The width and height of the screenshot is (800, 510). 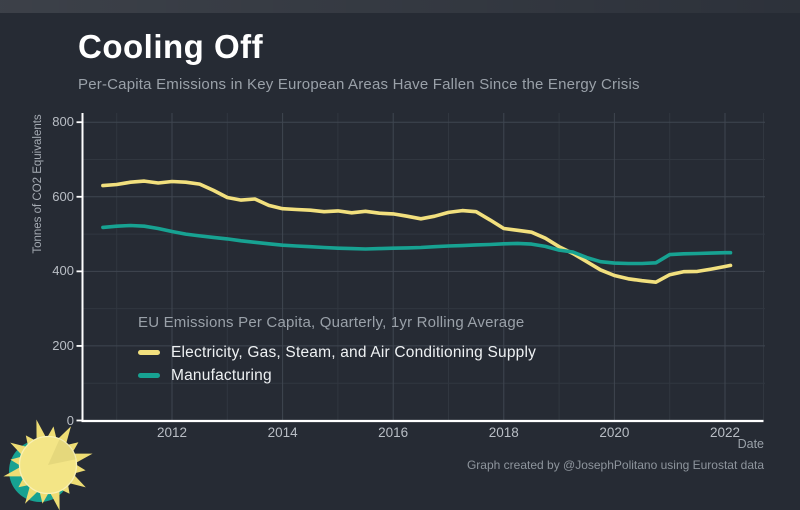 I want to click on x-tick-label: 2014, so click(x=282, y=432).